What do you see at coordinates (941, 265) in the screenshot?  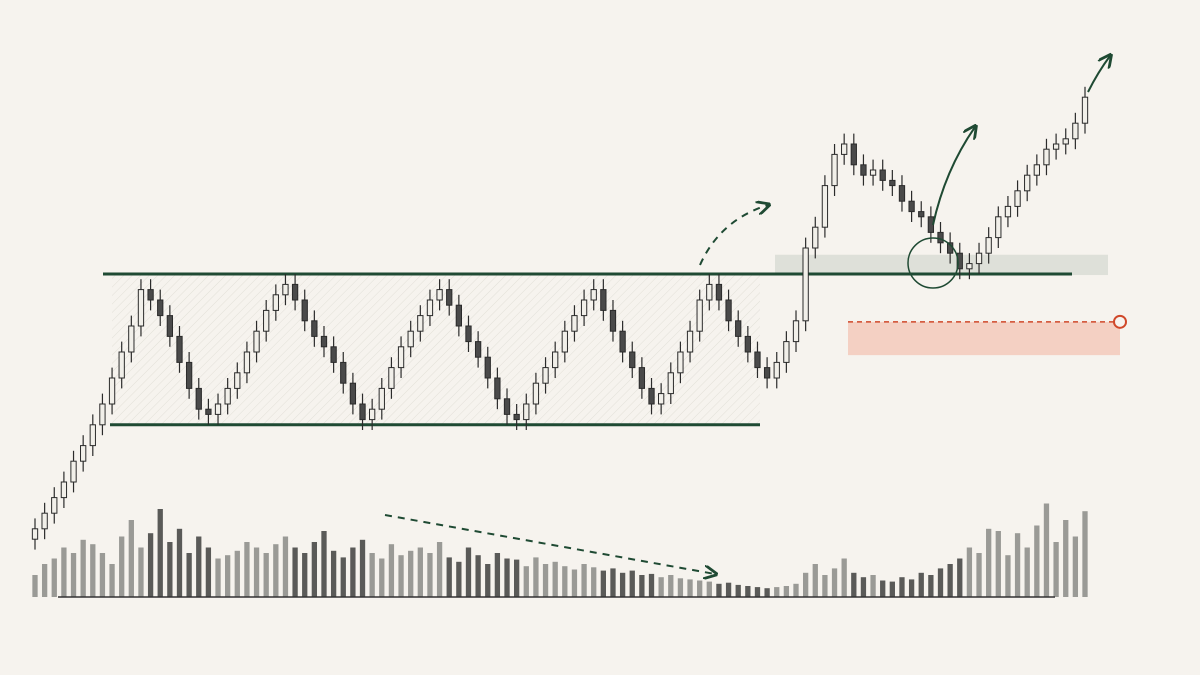 I see `zone` at bounding box center [941, 265].